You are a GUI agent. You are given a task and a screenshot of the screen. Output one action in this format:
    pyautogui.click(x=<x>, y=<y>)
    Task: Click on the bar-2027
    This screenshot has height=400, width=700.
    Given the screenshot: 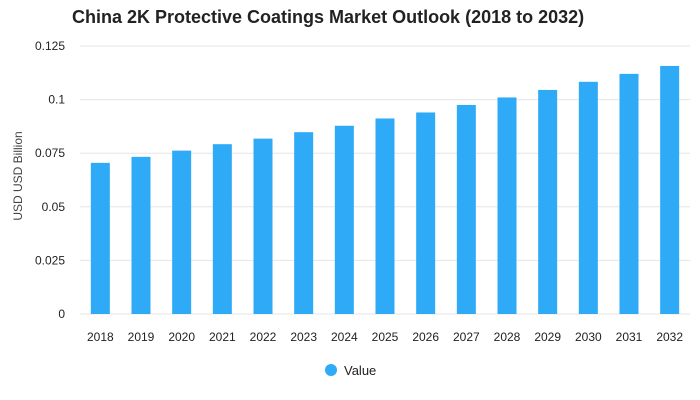 What is the action you would take?
    pyautogui.click(x=466, y=209)
    